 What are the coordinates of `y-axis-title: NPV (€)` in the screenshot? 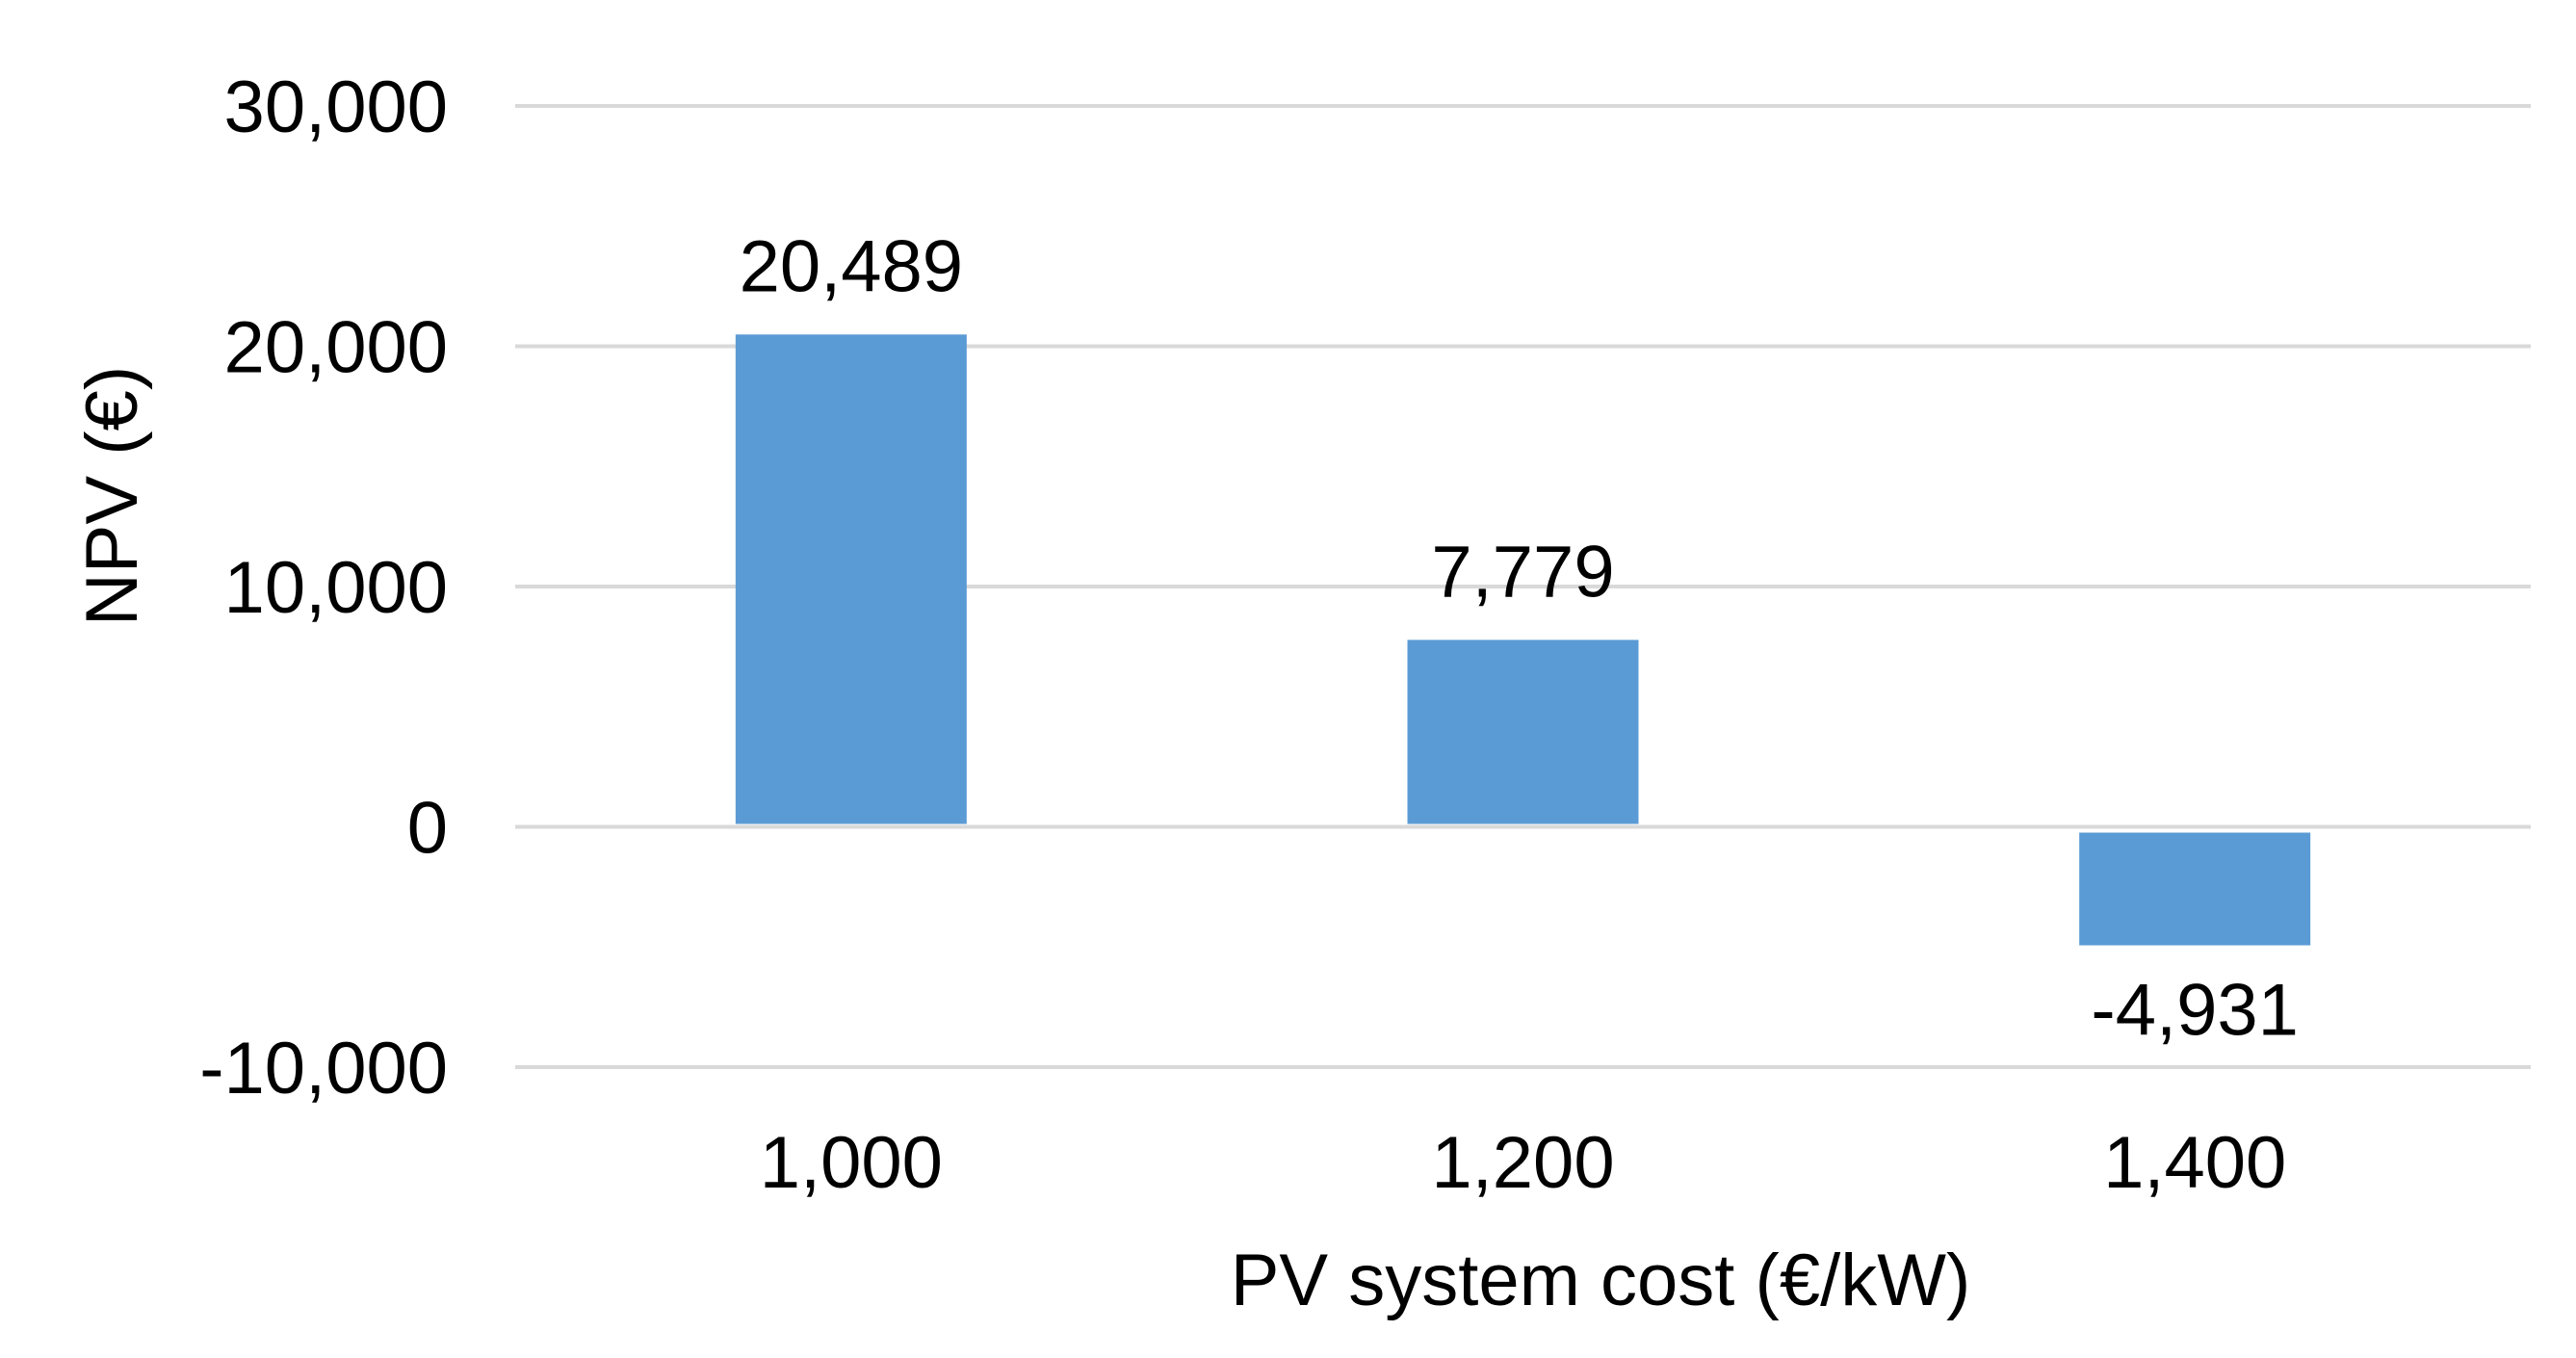 It's located at (112, 496).